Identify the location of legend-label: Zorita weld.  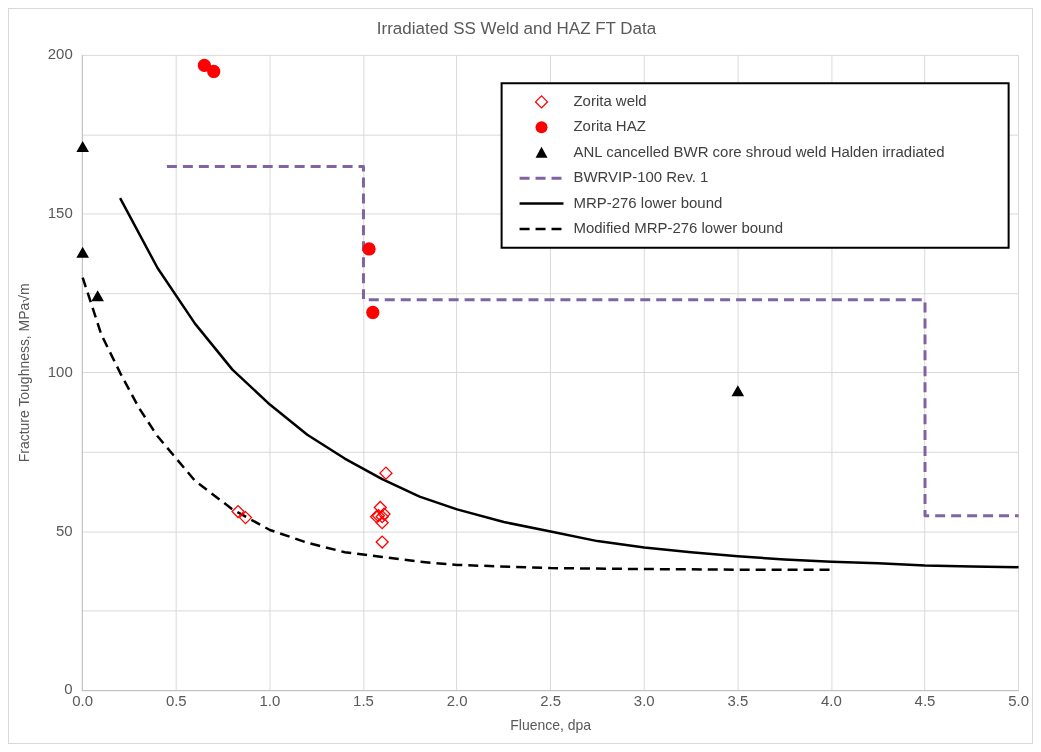
(610, 101).